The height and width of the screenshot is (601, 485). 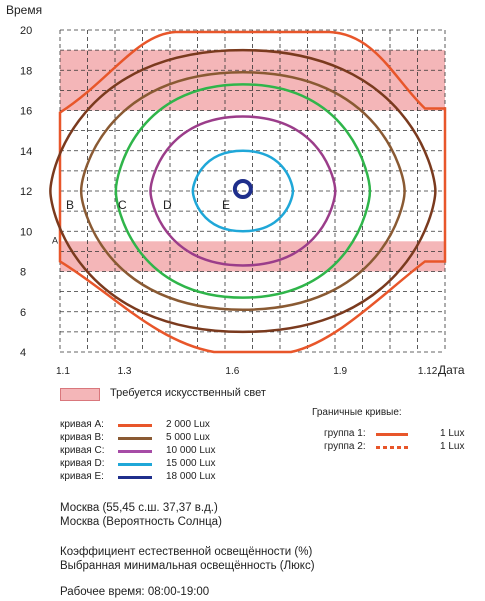 I want to click on y-tick-label: 4, so click(x=23, y=353).